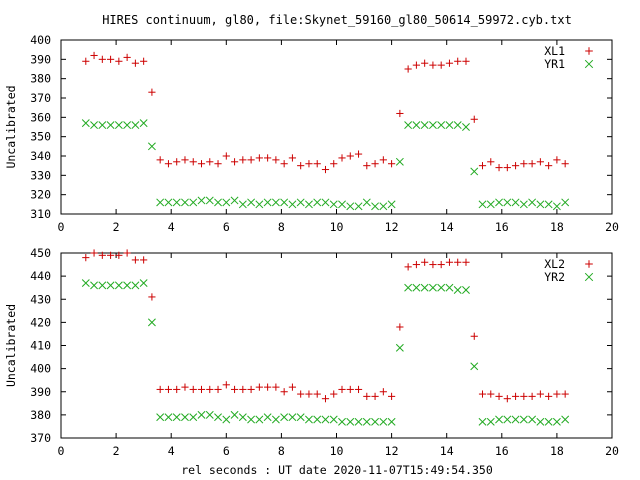 Image resolution: width=640 pixels, height=480 pixels. What do you see at coordinates (392, 227) in the screenshot?
I see `x-tick-label: 12` at bounding box center [392, 227].